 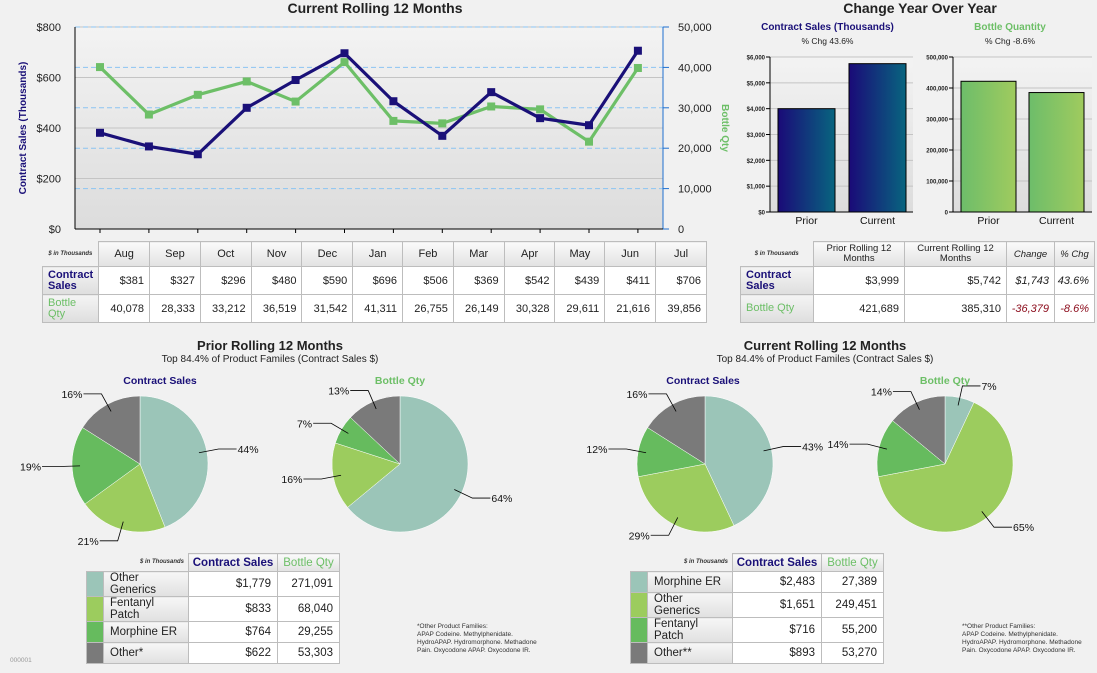 I want to click on cell: 249,451, so click(x=852, y=605).